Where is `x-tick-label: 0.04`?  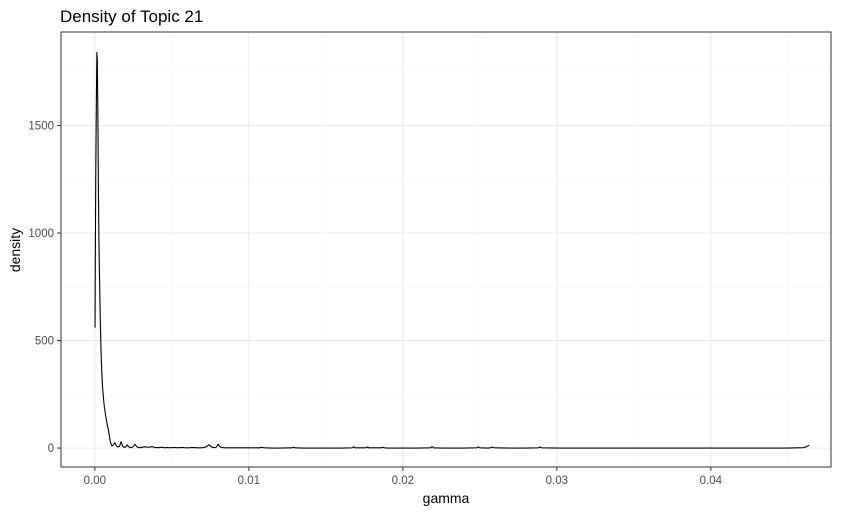
x-tick-label: 0.04 is located at coordinates (711, 481).